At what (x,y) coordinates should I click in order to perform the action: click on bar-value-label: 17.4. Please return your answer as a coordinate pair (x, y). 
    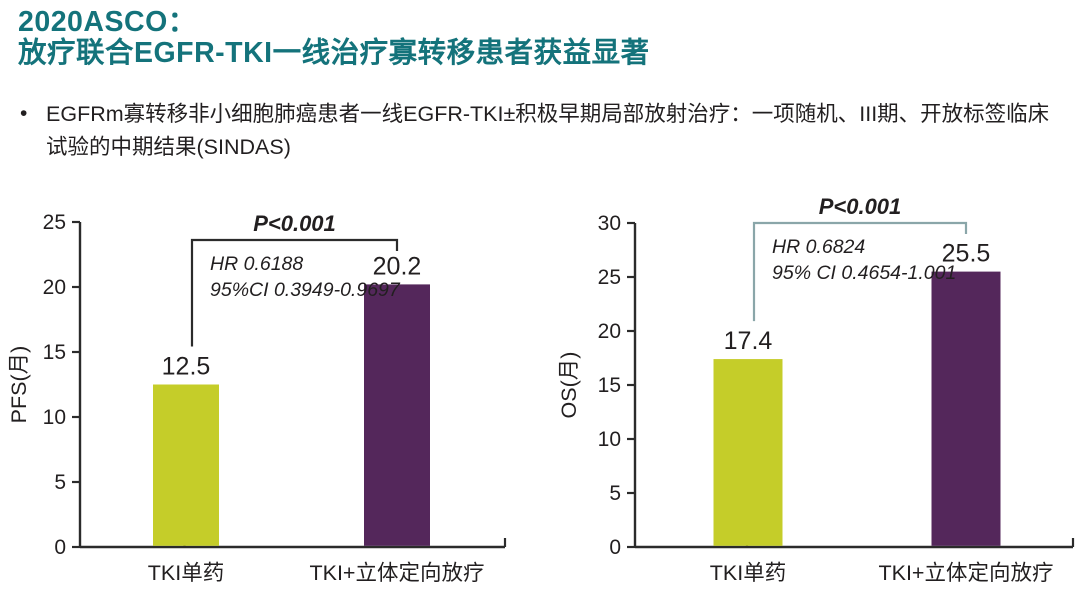
    Looking at the image, I should click on (748, 341).